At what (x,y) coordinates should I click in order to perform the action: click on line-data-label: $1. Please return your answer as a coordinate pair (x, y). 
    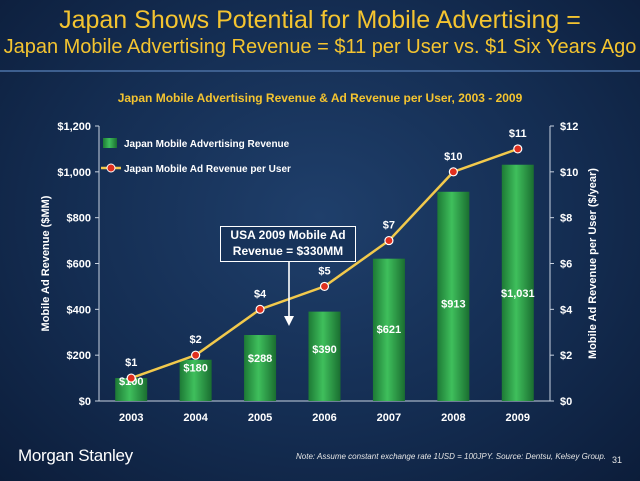
    Looking at the image, I should click on (131, 363).